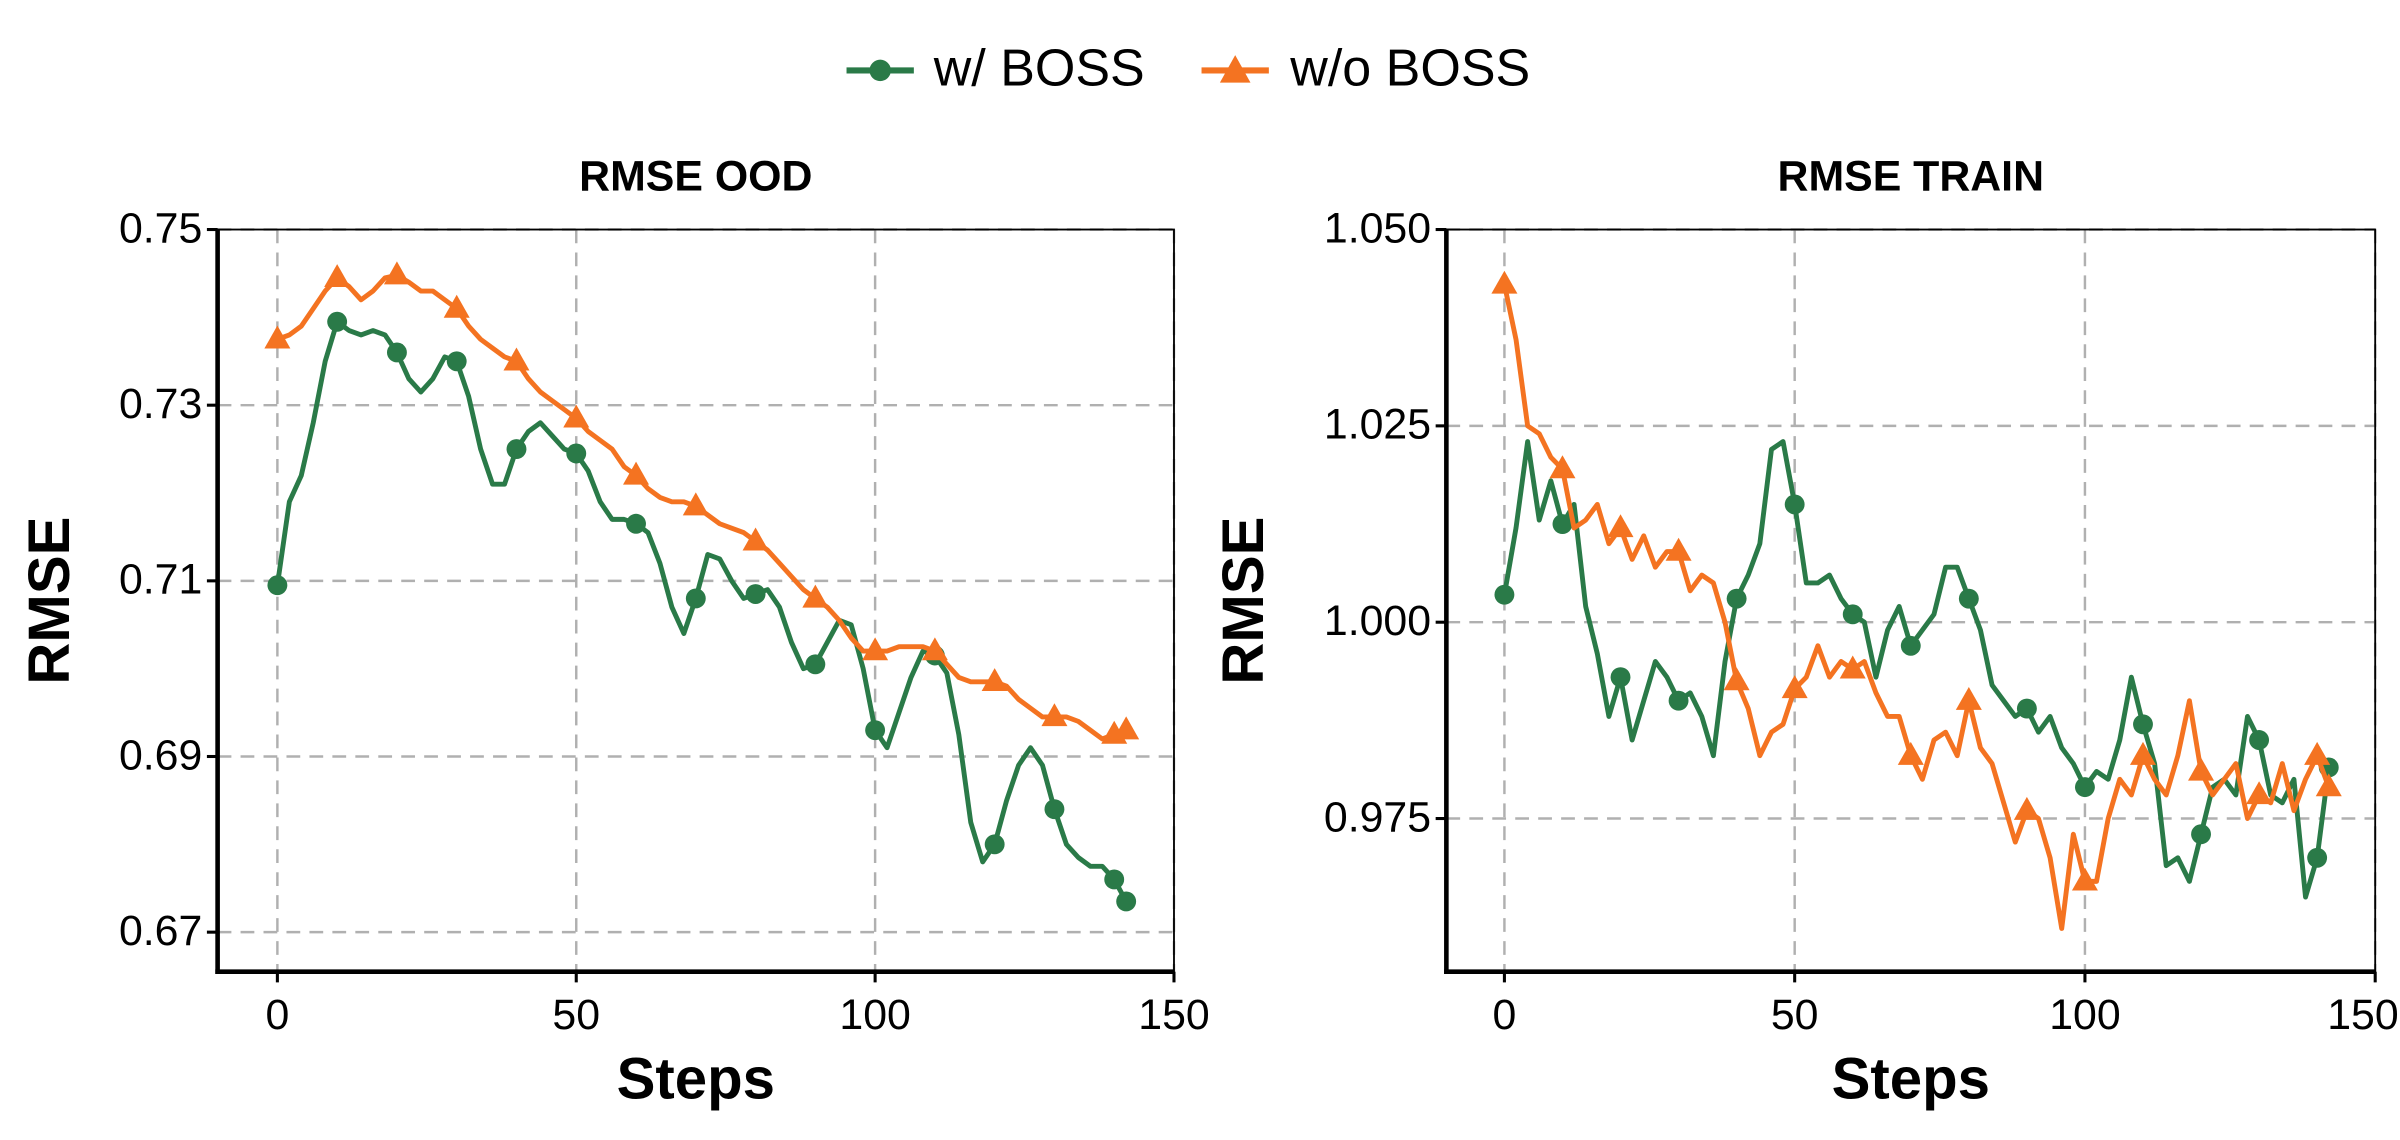  I want to click on chart-title: RMSE OOD, so click(695, 176).